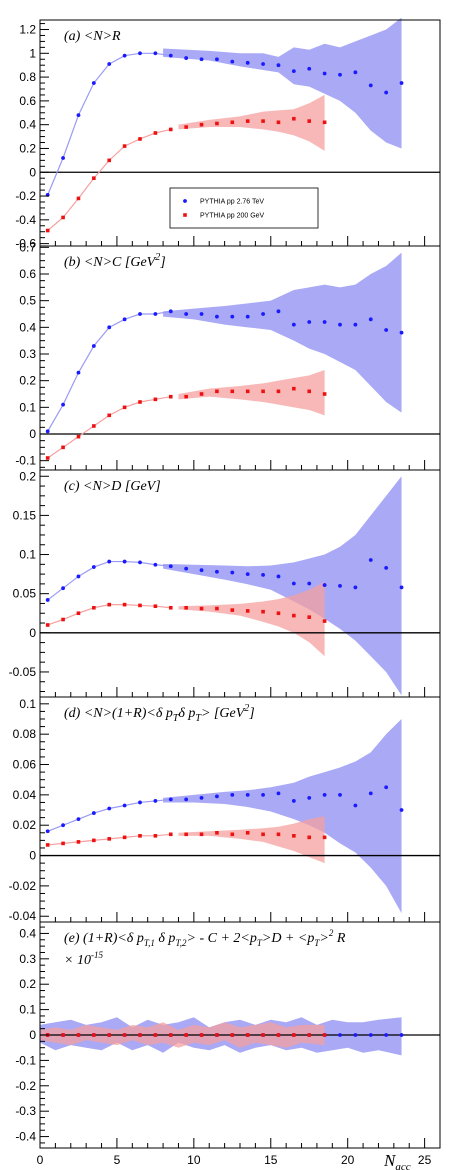  Describe the element at coordinates (23, 672) in the screenshot. I see `y-tick-label: -0.05` at that location.